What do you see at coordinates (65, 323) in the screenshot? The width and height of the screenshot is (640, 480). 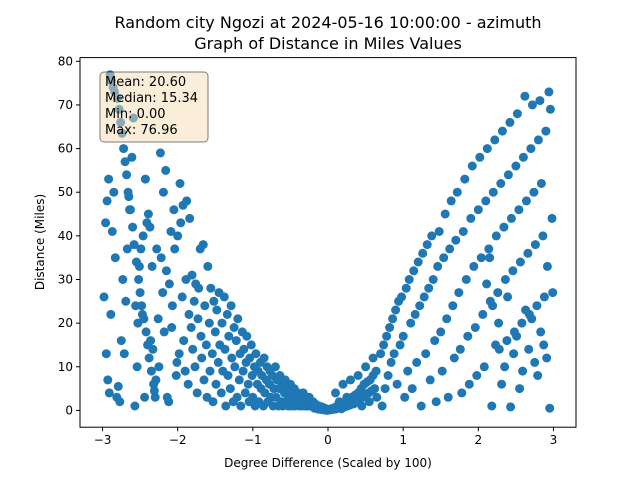 I see `y-tick-label: 20` at bounding box center [65, 323].